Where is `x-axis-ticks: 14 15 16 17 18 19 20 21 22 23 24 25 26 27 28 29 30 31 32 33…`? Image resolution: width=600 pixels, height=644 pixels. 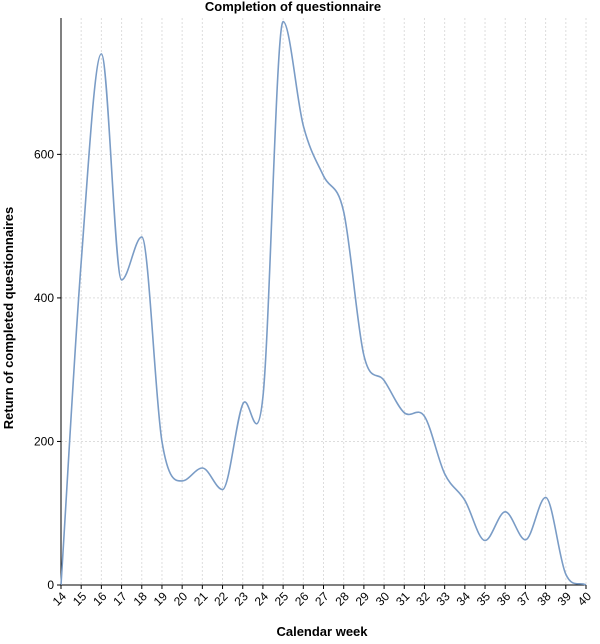 x-axis-ticks: 14 15 16 17 18 19 20 21 22 23 24 25 26 27 28 29 30 31 32 33… is located at coordinates (322, 597).